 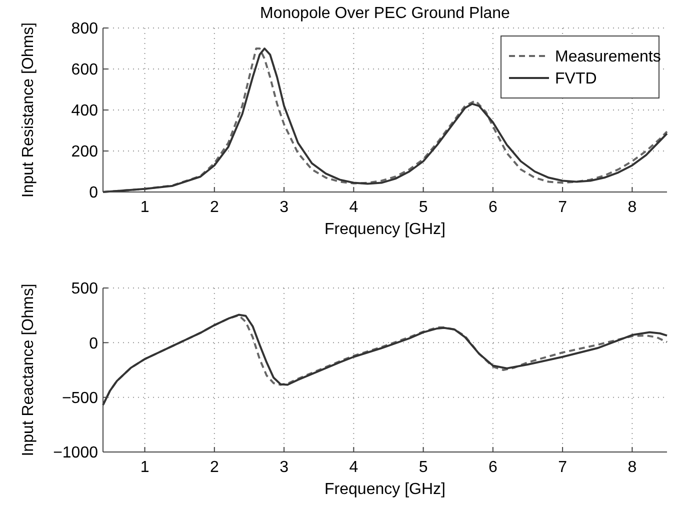 What do you see at coordinates (576, 79) in the screenshot?
I see `legend-label: FVTD` at bounding box center [576, 79].